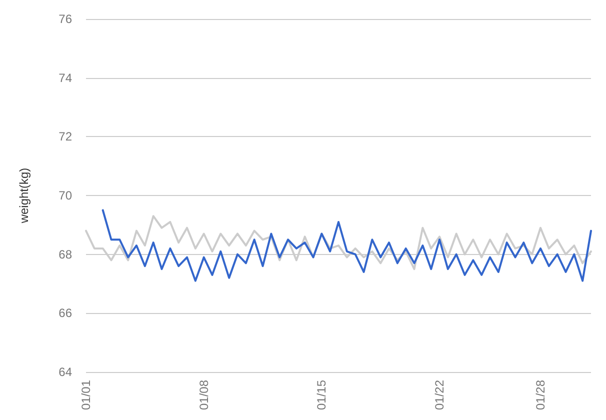 Image resolution: width=606 pixels, height=420 pixels. What do you see at coordinates (65, 19) in the screenshot?
I see `y-tick-label: 76` at bounding box center [65, 19].